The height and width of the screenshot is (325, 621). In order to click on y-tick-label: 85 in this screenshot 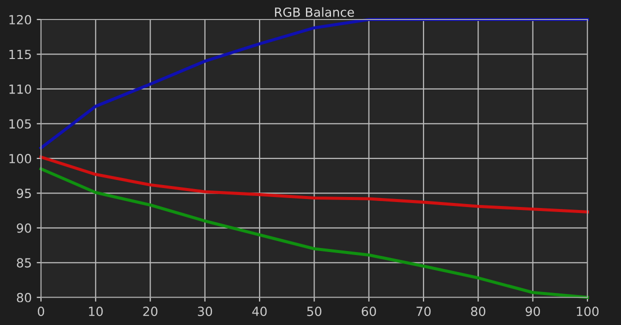, I will do `click(23, 263)`.